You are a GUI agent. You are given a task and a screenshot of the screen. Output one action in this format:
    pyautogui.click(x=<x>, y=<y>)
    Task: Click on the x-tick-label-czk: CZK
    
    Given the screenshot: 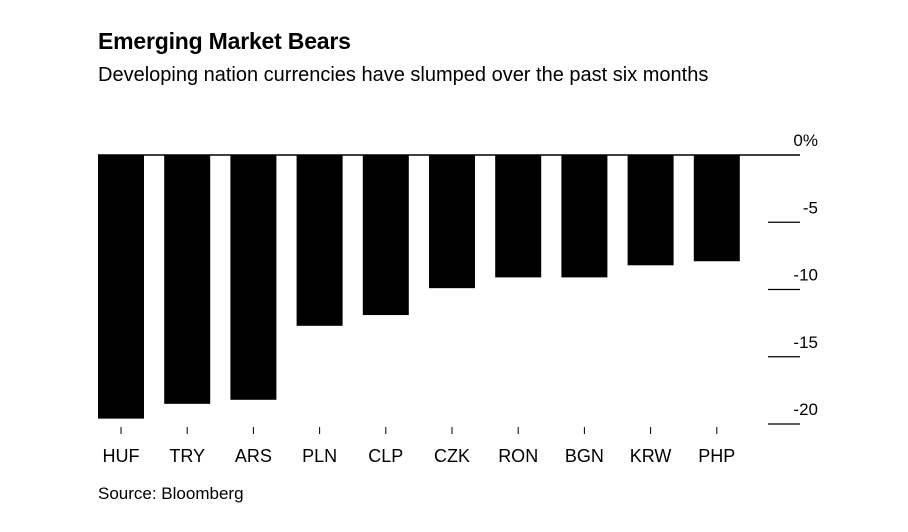 What is the action you would take?
    pyautogui.click(x=452, y=456)
    